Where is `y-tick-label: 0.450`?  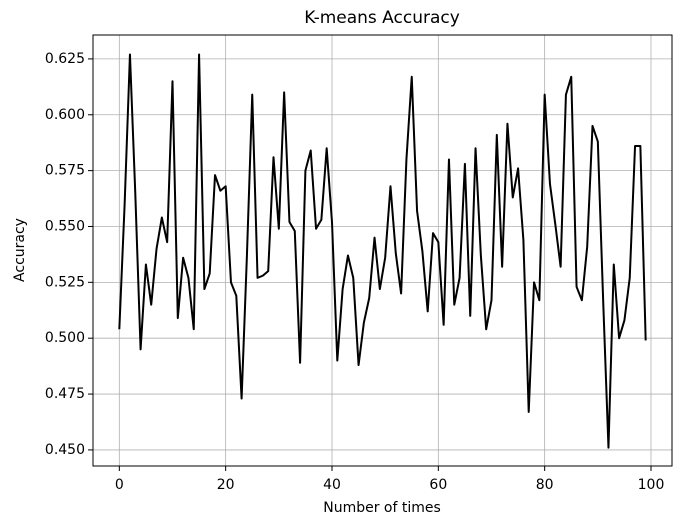 y-tick-label: 0.450 is located at coordinates (65, 450).